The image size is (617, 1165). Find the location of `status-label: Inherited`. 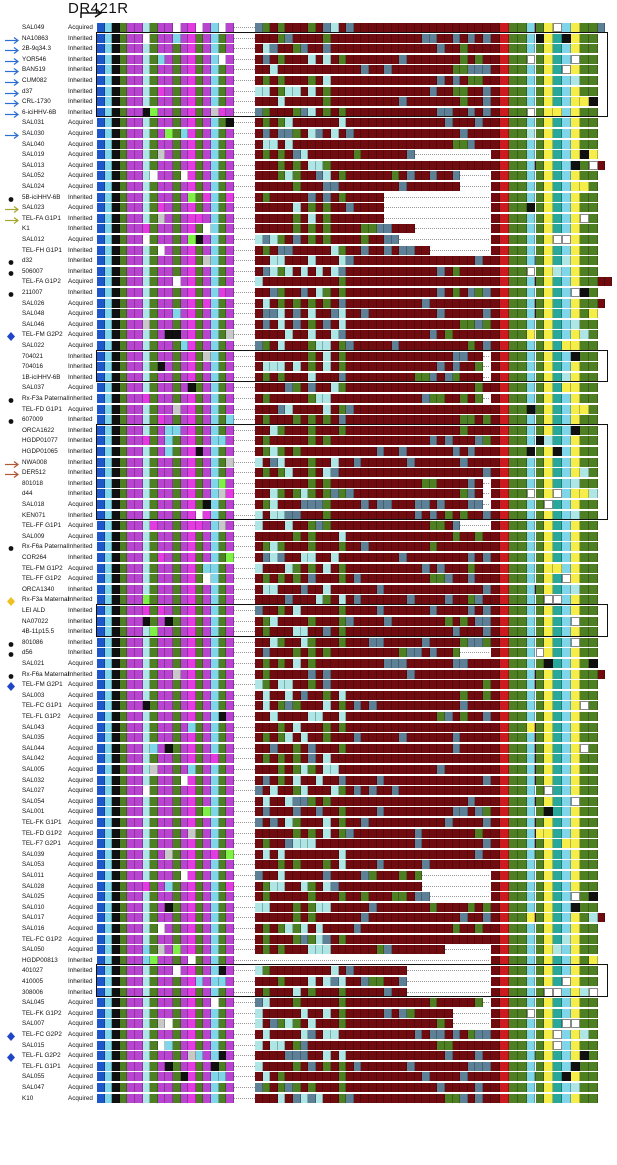

status-label: Inherited is located at coordinates (80, 632).